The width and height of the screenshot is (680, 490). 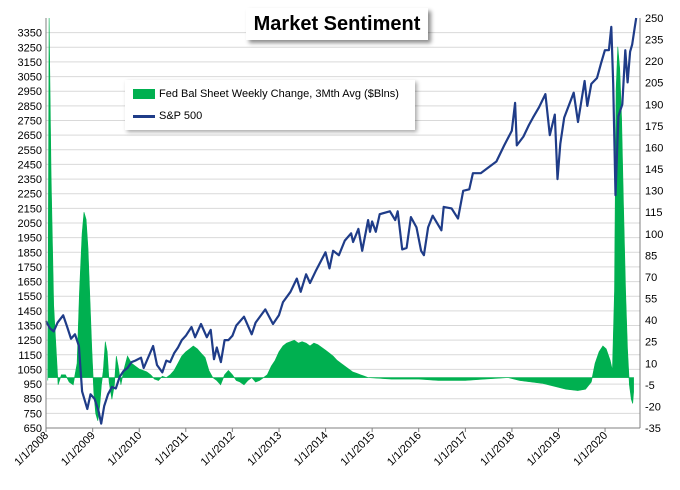 What do you see at coordinates (125, 449) in the screenshot?
I see `x-tick-label-2: 1/1/2010` at bounding box center [125, 449].